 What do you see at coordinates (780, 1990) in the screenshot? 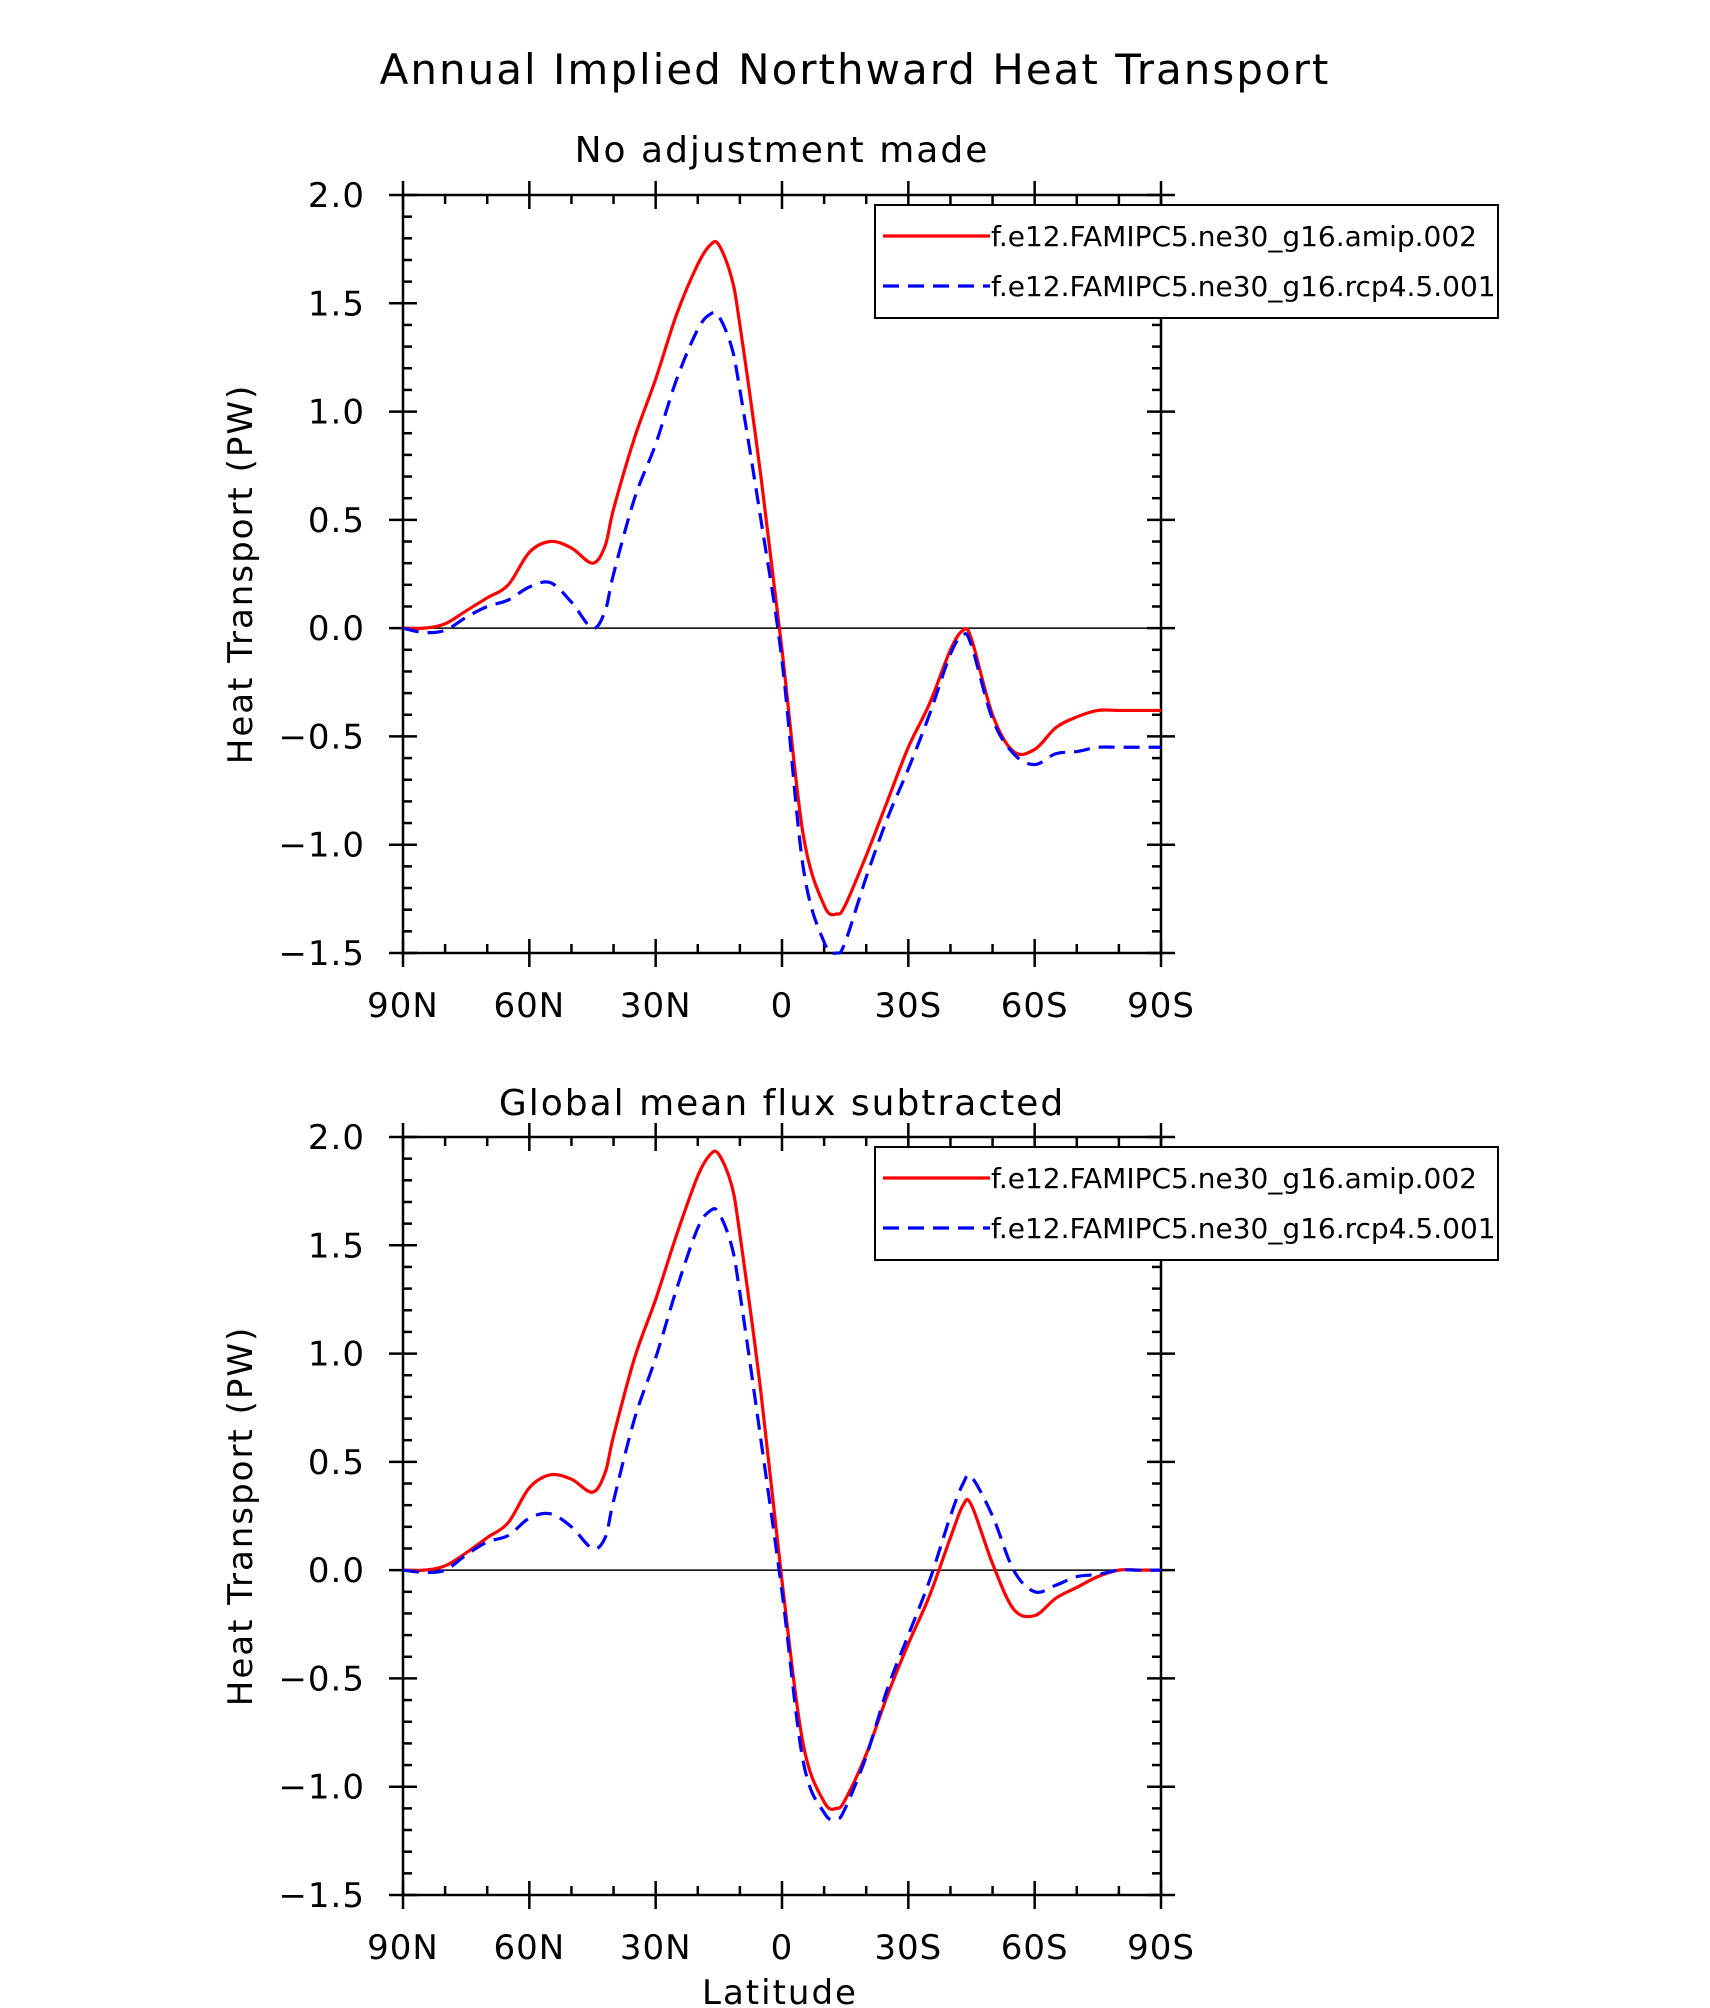
I see `x-axis-label: Latitude` at bounding box center [780, 1990].